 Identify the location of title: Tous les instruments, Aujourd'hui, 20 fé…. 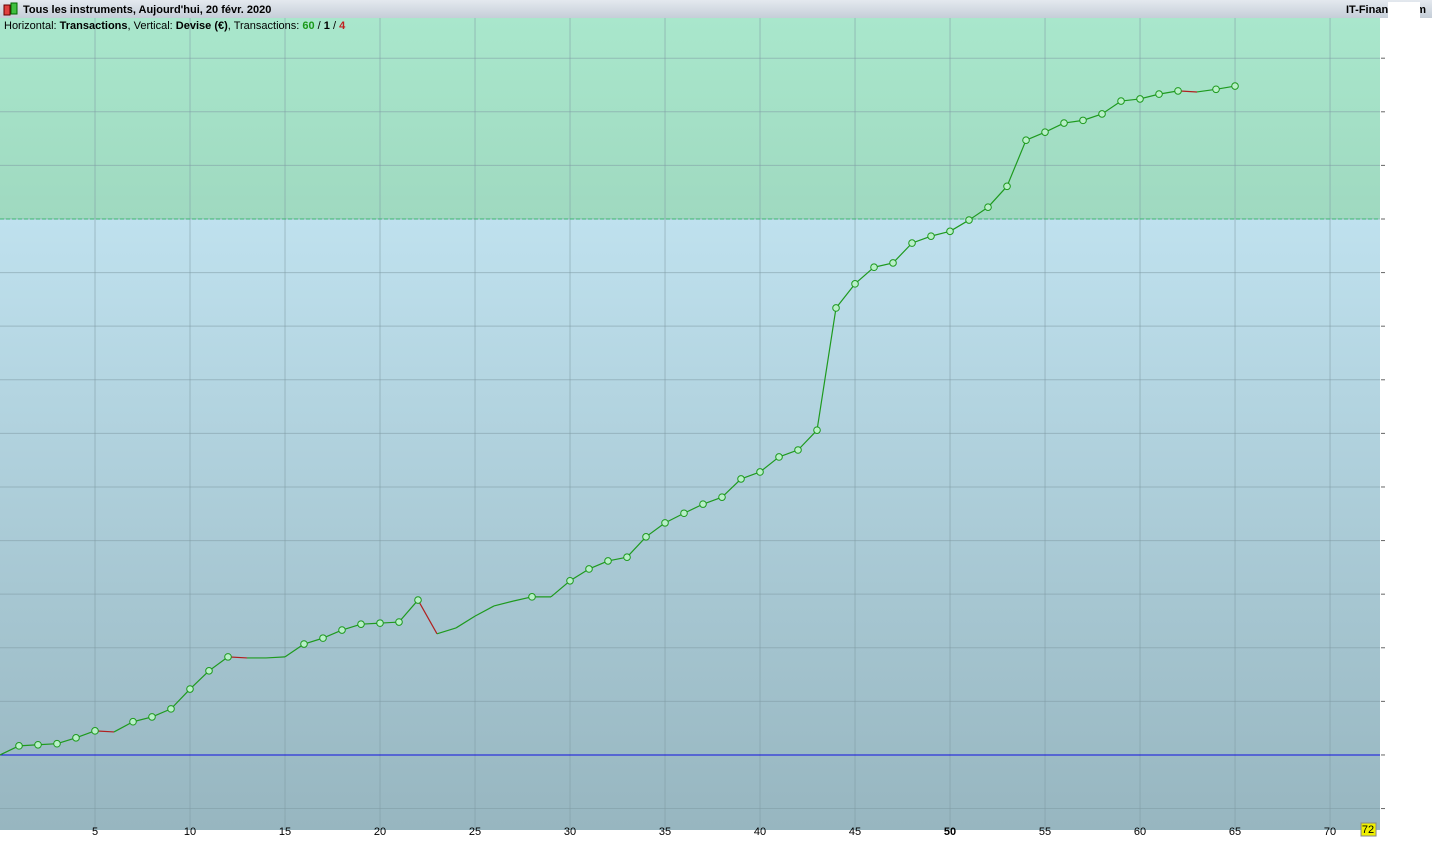
(147, 10).